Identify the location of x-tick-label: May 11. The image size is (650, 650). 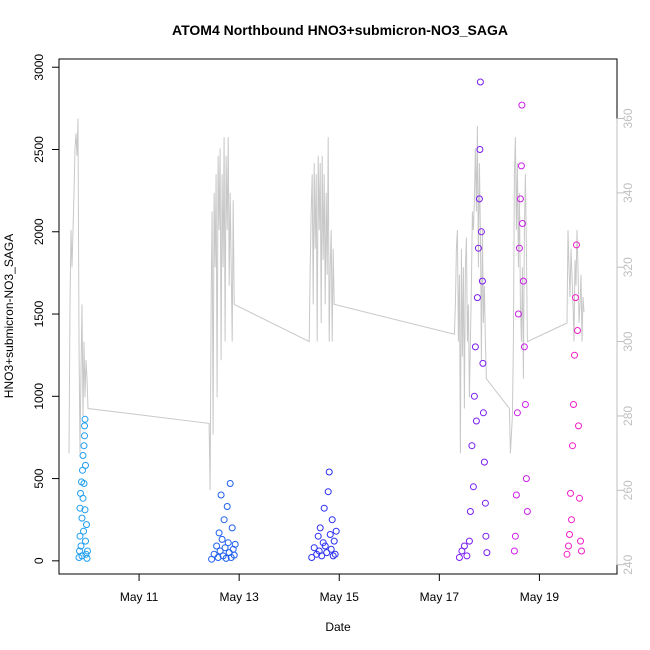
(139, 597).